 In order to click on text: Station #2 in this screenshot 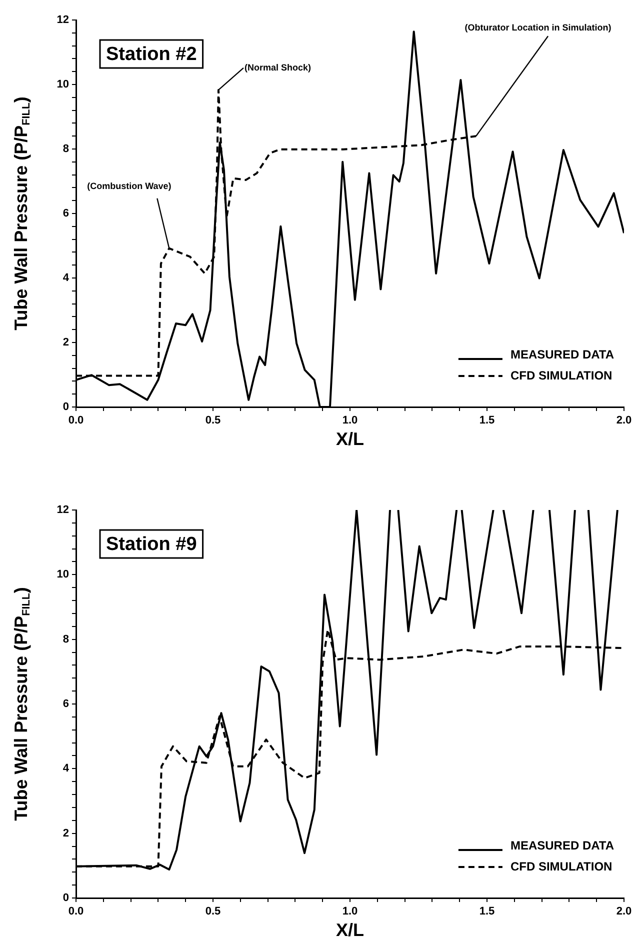, I will do `click(151, 55)`.